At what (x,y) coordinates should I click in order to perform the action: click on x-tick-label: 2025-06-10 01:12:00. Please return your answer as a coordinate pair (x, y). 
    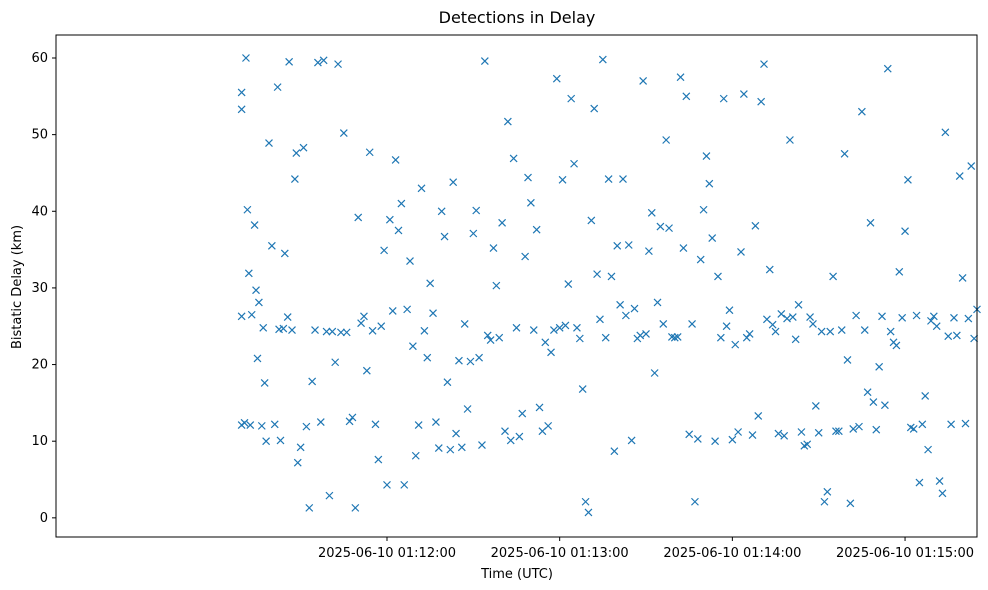
    Looking at the image, I should click on (387, 553).